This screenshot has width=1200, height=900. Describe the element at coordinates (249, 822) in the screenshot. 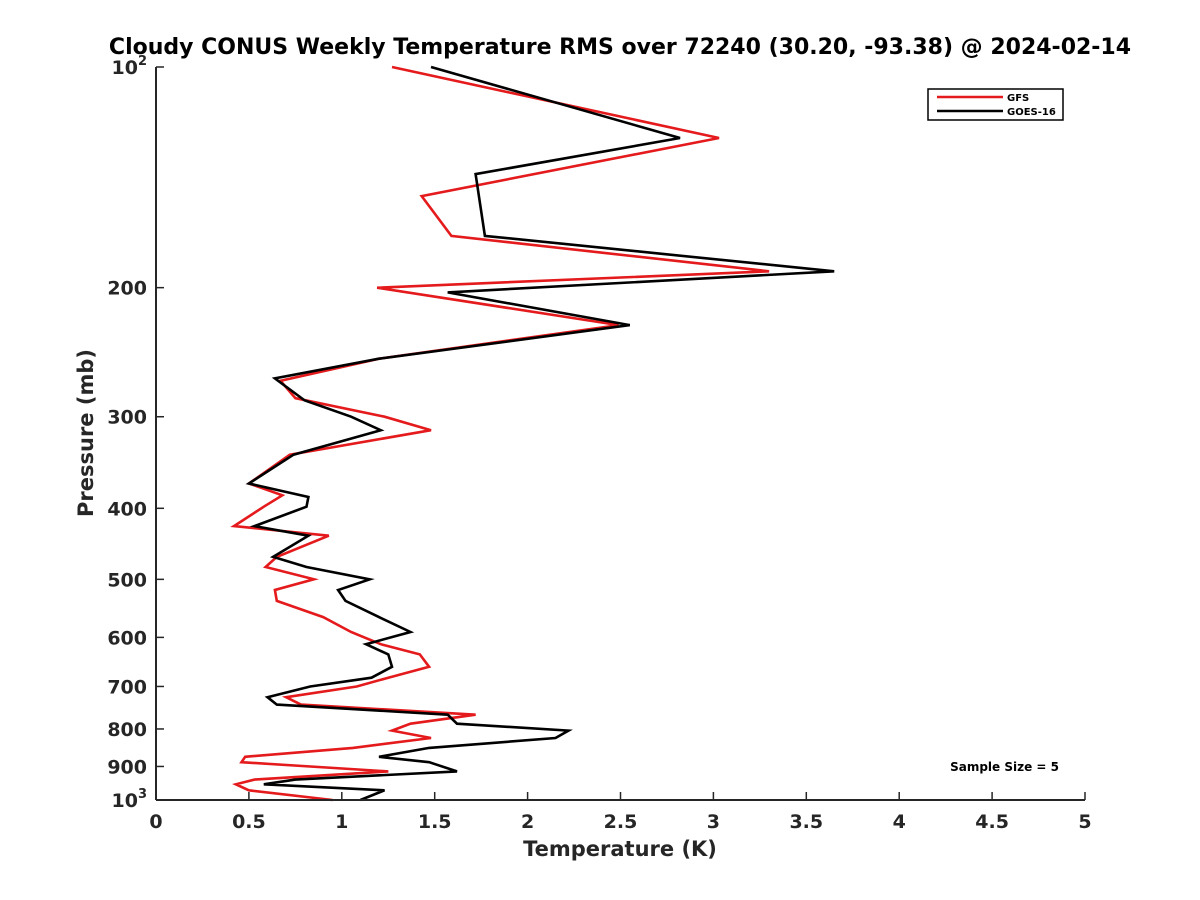

I see `x-tick-label: 0.5` at that location.